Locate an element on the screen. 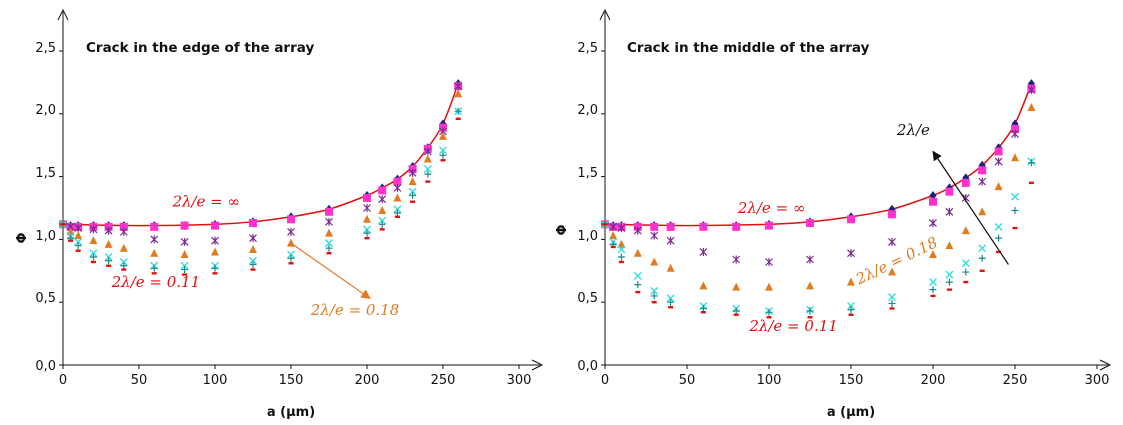 Image resolution: width=1123 pixels, height=425 pixels. left-x-tick-label: 150 is located at coordinates (291, 380).